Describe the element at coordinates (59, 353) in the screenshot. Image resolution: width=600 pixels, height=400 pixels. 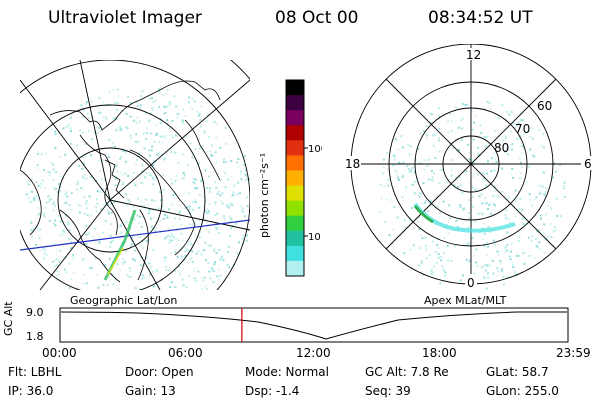
I see `timeline-xtick-0: 00:00` at that location.